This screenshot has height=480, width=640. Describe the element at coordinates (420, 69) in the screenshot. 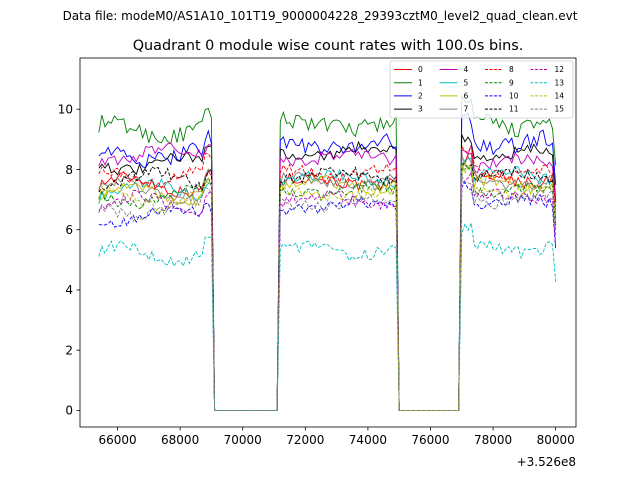

I see `legend-label: 0` at that location.